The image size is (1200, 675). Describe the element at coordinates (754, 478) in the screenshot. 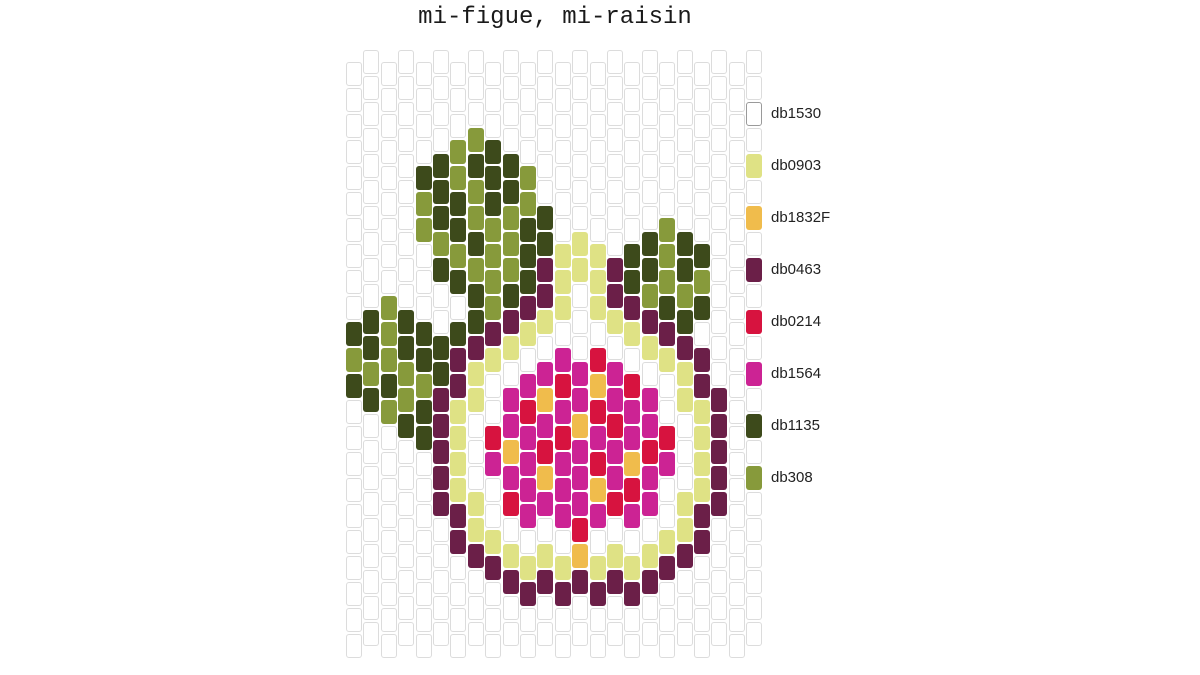

I see `legend-swatch-db308` at that location.